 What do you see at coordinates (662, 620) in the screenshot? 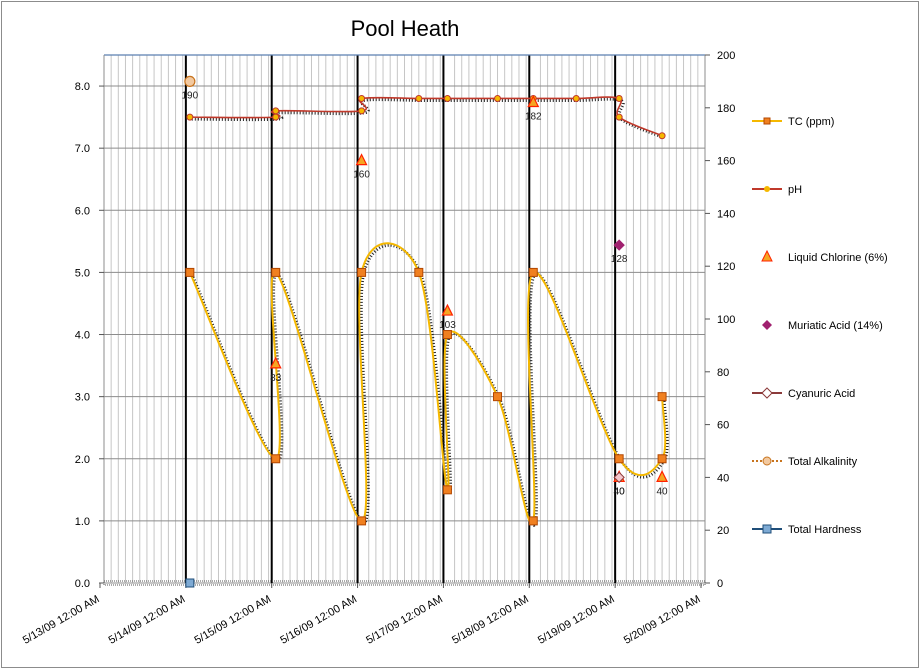
I see `x-tick-label: 5/20/09 12:00 AM` at bounding box center [662, 620].